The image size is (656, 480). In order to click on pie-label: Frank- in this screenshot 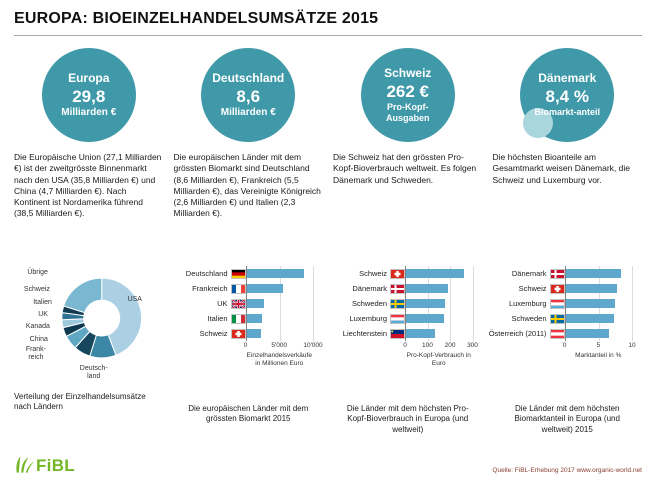, I will do `click(36, 349)`.